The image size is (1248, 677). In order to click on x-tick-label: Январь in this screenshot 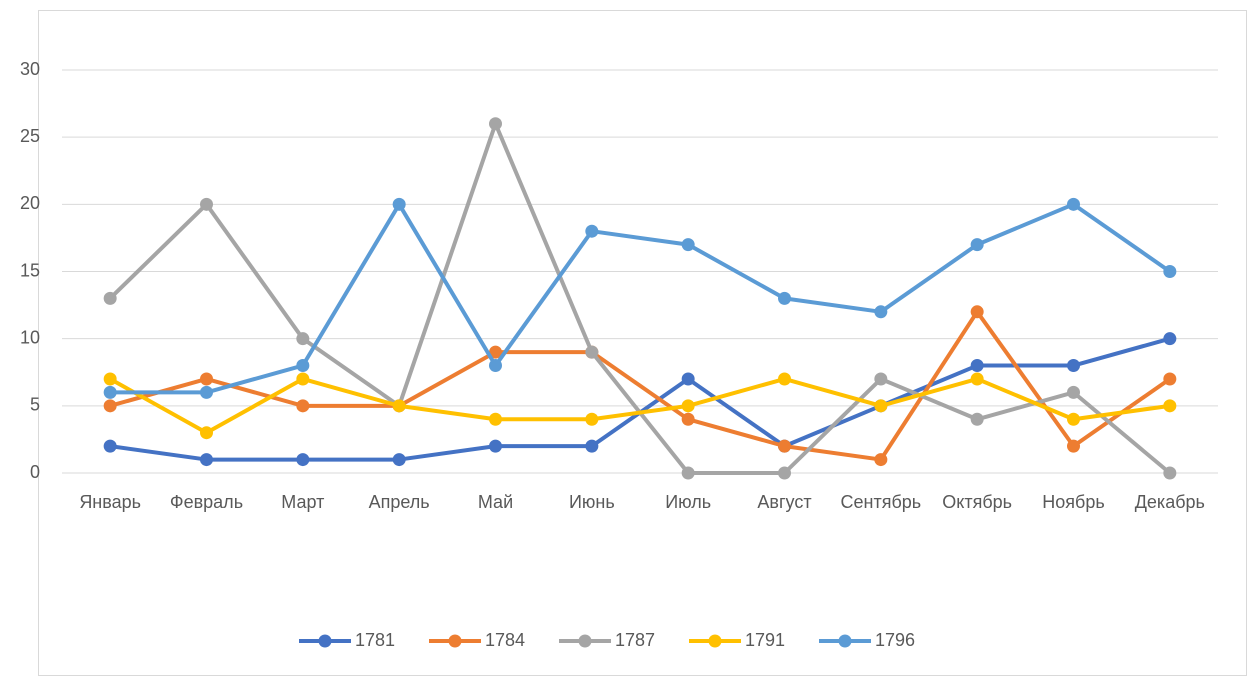, I will do `click(110, 502)`.